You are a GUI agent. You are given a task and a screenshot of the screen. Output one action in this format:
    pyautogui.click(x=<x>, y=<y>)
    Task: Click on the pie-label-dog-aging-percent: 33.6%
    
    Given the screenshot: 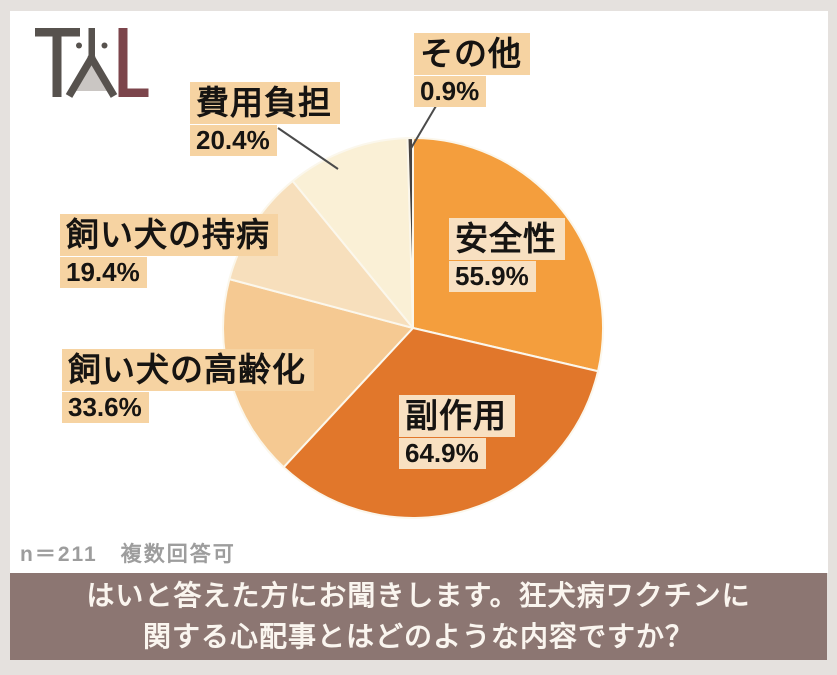 What is the action you would take?
    pyautogui.click(x=105, y=407)
    